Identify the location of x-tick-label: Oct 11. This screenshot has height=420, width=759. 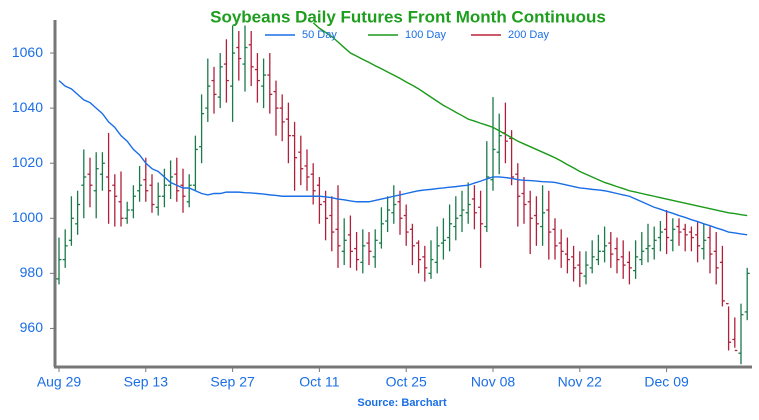
(319, 382).